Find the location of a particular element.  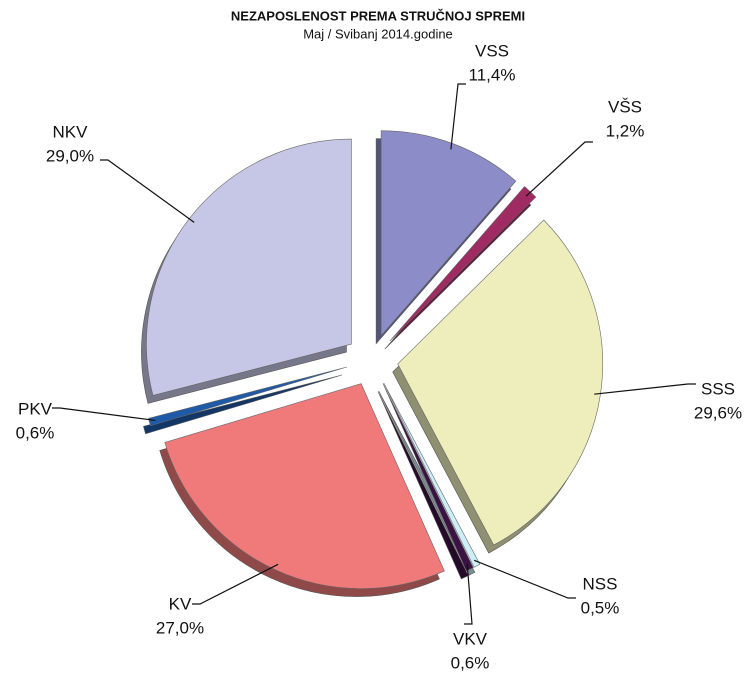

slice-label: PKV is located at coordinates (35, 408).